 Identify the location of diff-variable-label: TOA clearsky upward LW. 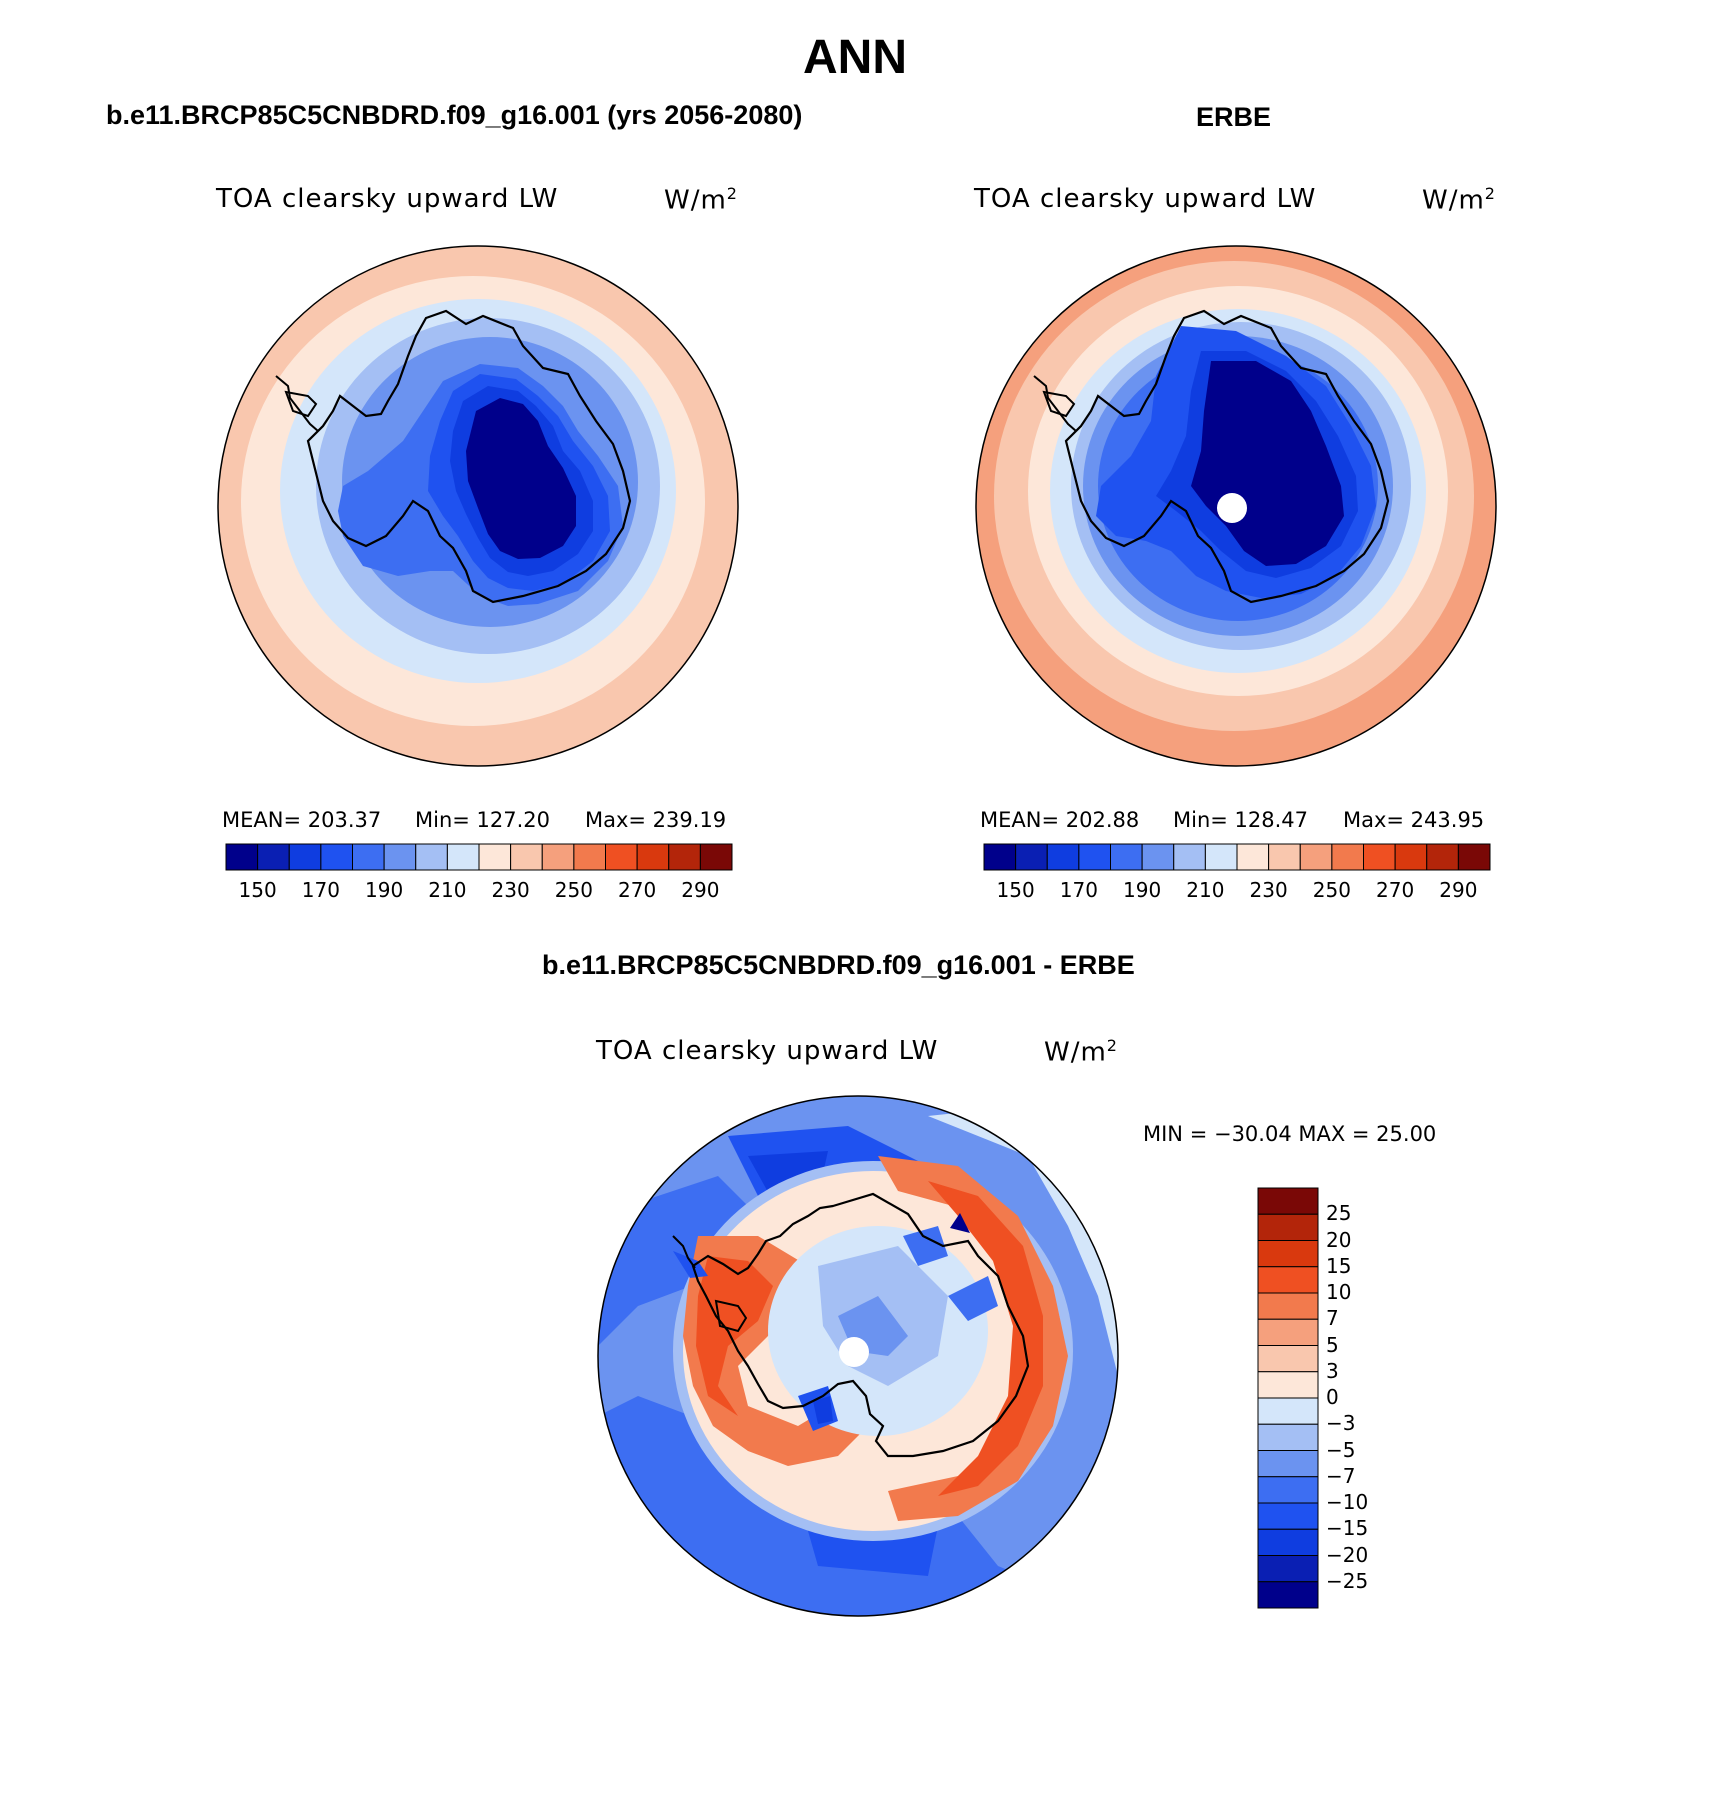
(767, 1051).